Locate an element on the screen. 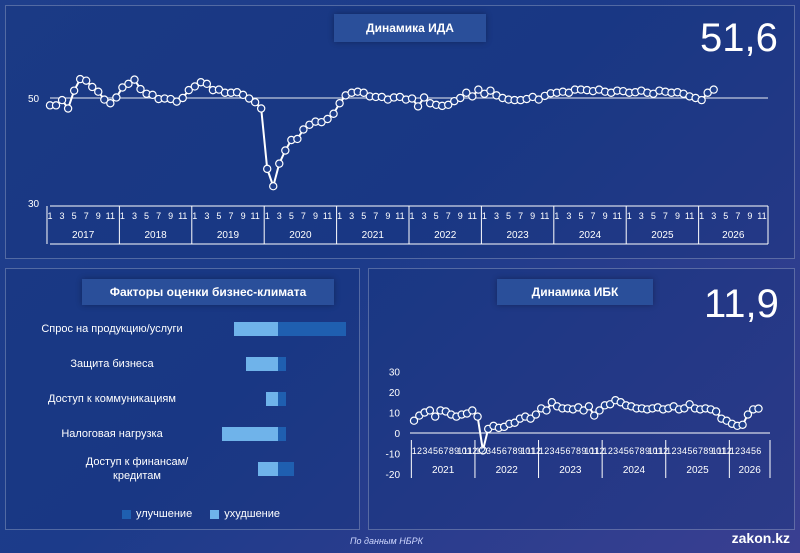 This screenshot has width=800, height=553. ida-year-label: 2022 is located at coordinates (445, 235).